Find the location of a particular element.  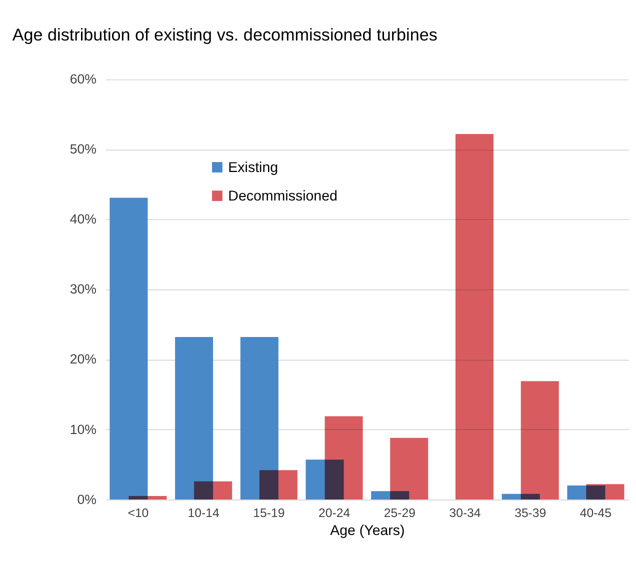

y-tick-label: 50% is located at coordinates (83, 149).